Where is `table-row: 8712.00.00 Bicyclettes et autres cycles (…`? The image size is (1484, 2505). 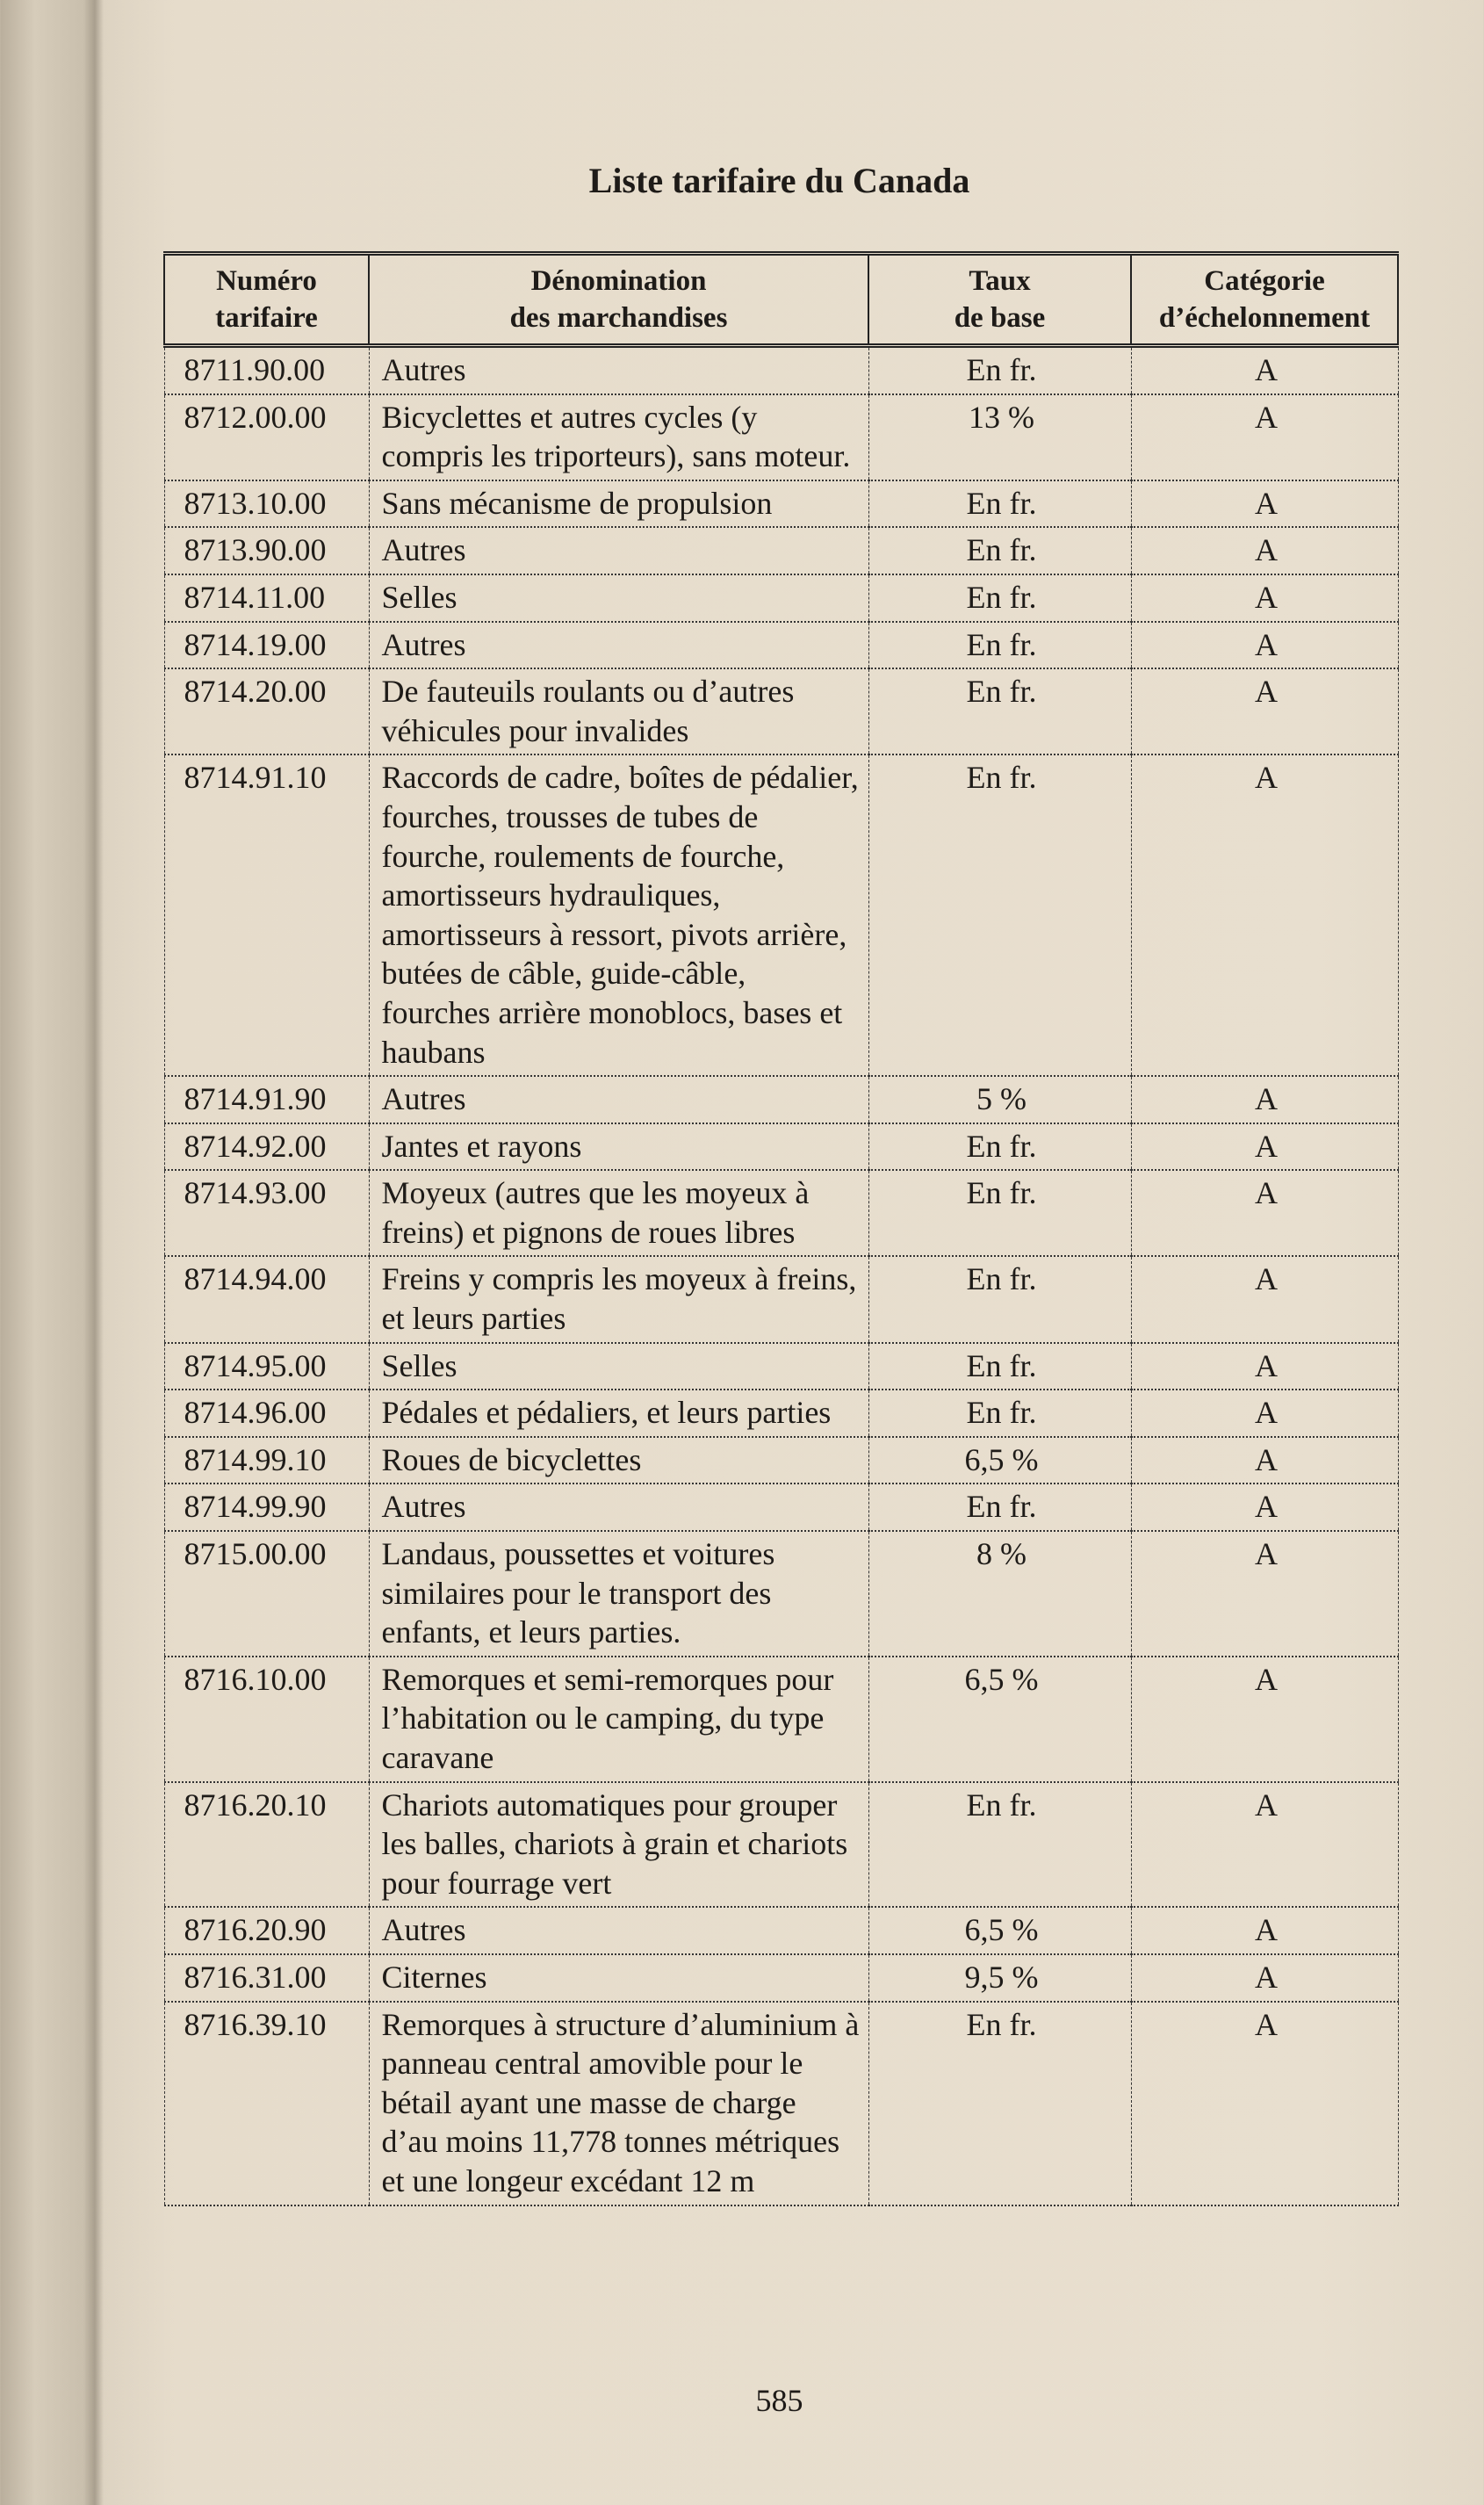 table-row: 8712.00.00 Bicyclettes et autres cycles (… is located at coordinates (781, 437).